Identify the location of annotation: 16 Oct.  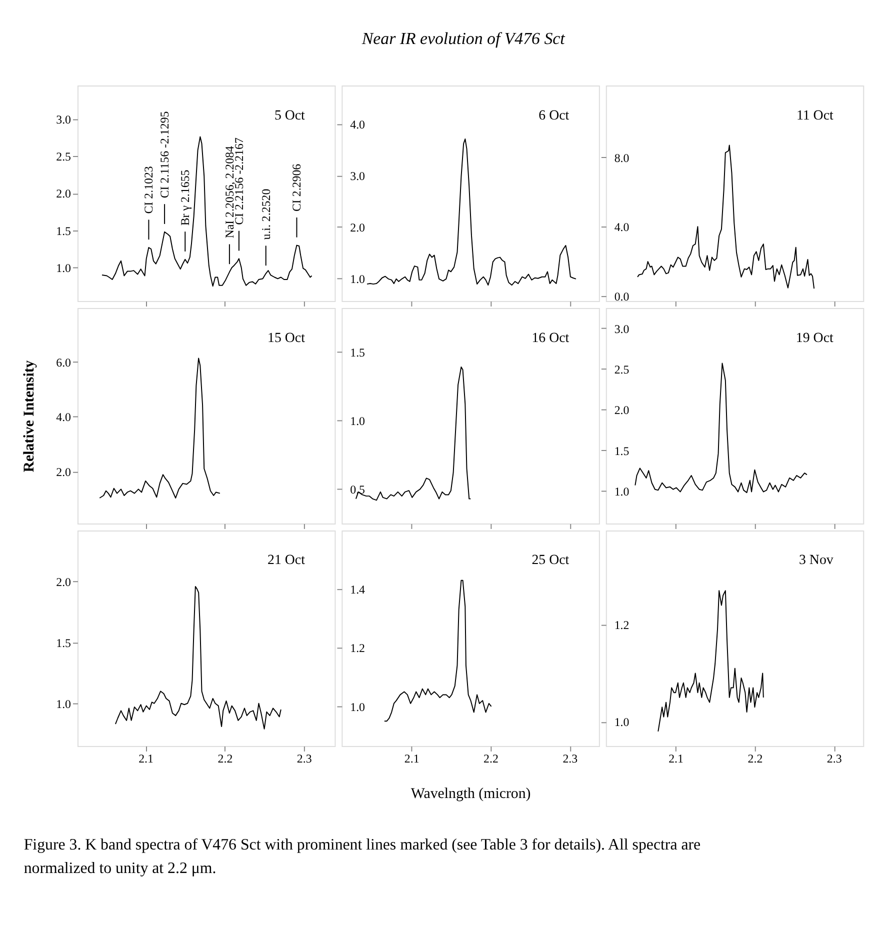
(551, 338).